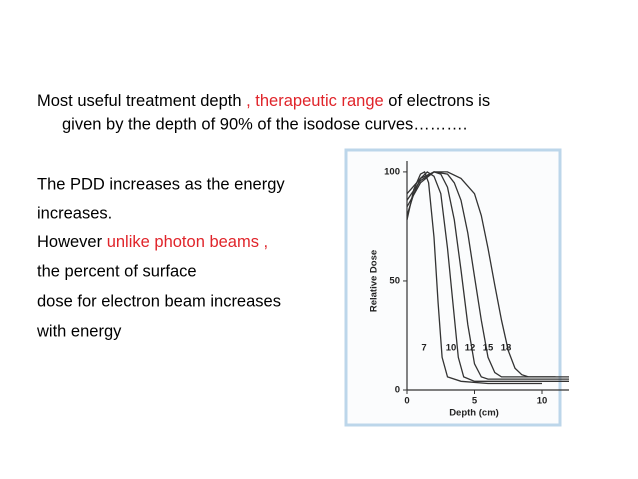 This screenshot has height=479, width=638. Describe the element at coordinates (159, 301) in the screenshot. I see `text-line: dose for electron beam increases` at that location.